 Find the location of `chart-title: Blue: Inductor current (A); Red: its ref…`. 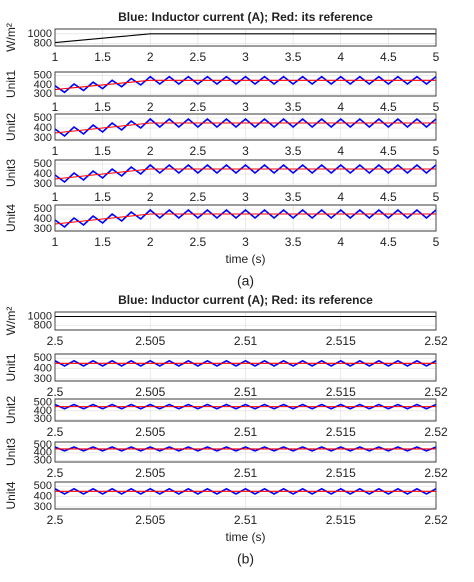

chart-title: Blue: Inductor current (A); Red: its ref… is located at coordinates (245, 17).